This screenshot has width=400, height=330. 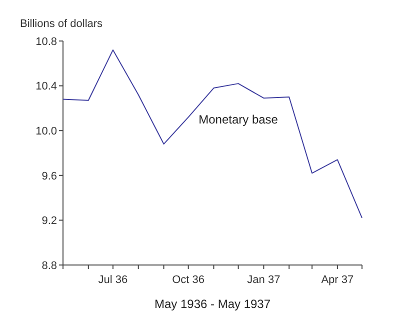 What do you see at coordinates (337, 280) in the screenshot?
I see `x-tick-label: Apr 37` at bounding box center [337, 280].